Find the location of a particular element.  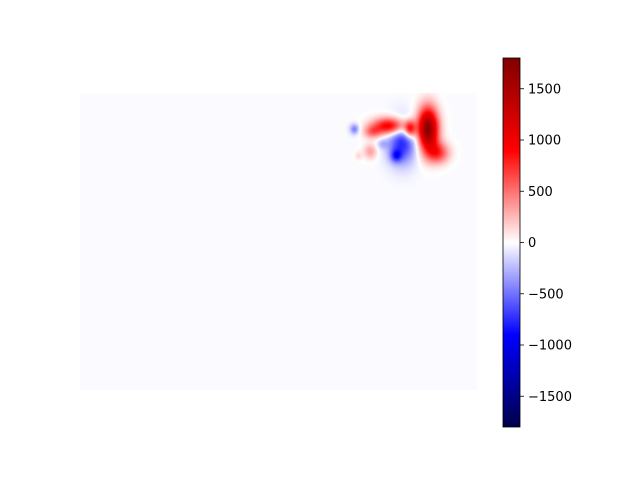

colorbar-tick-label: −1000 is located at coordinates (550, 346).